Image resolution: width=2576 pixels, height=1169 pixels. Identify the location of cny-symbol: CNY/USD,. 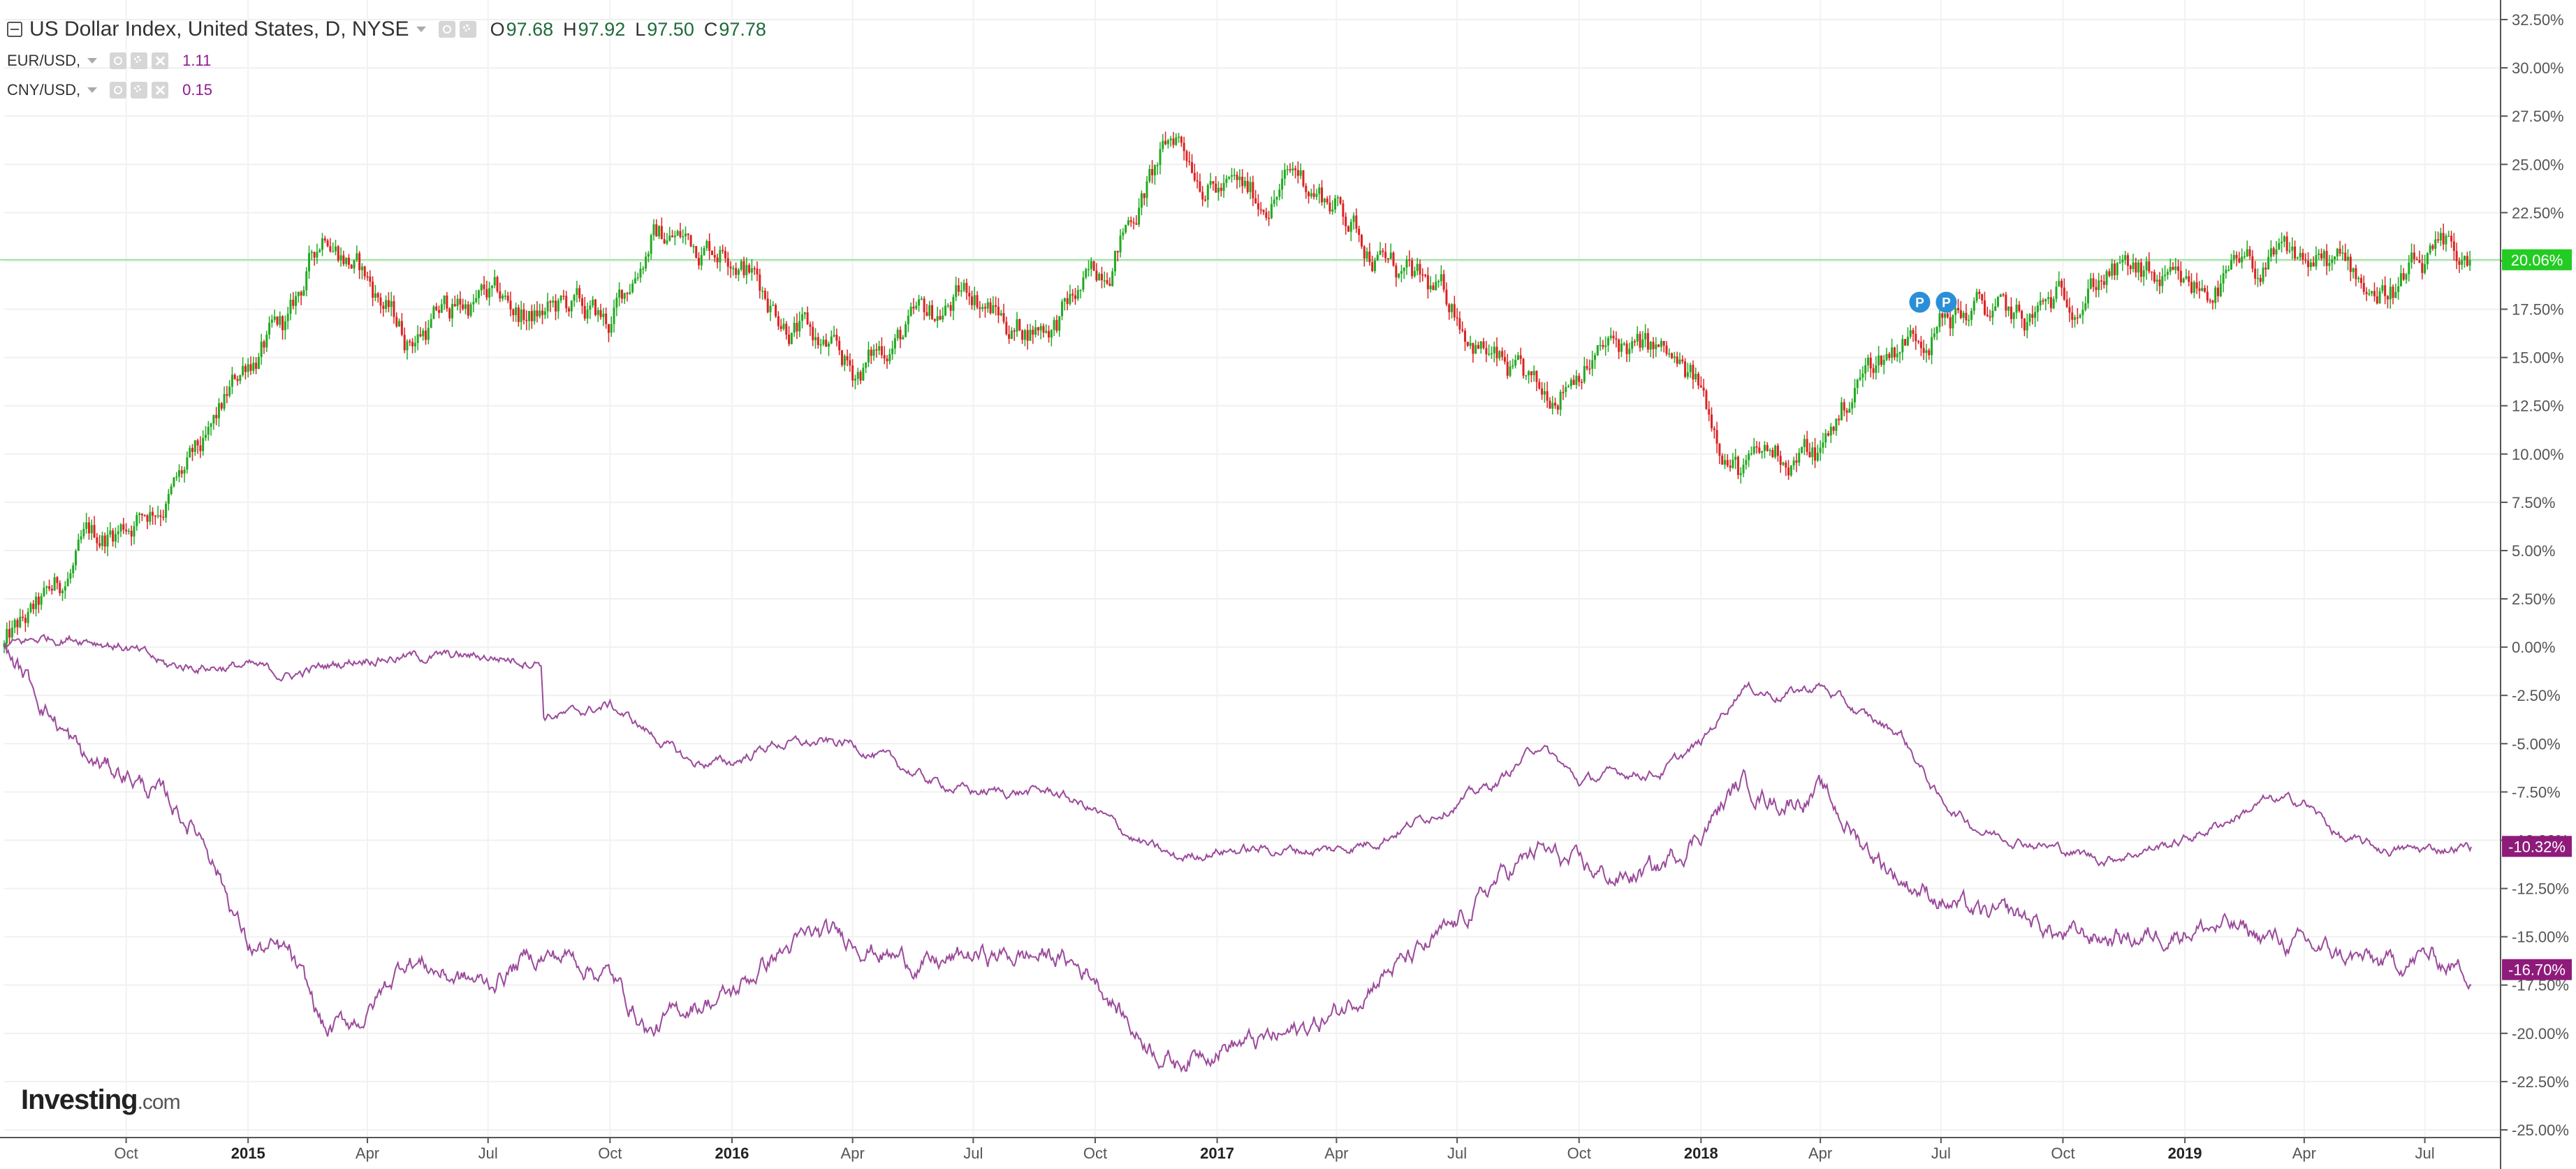
(44, 90).